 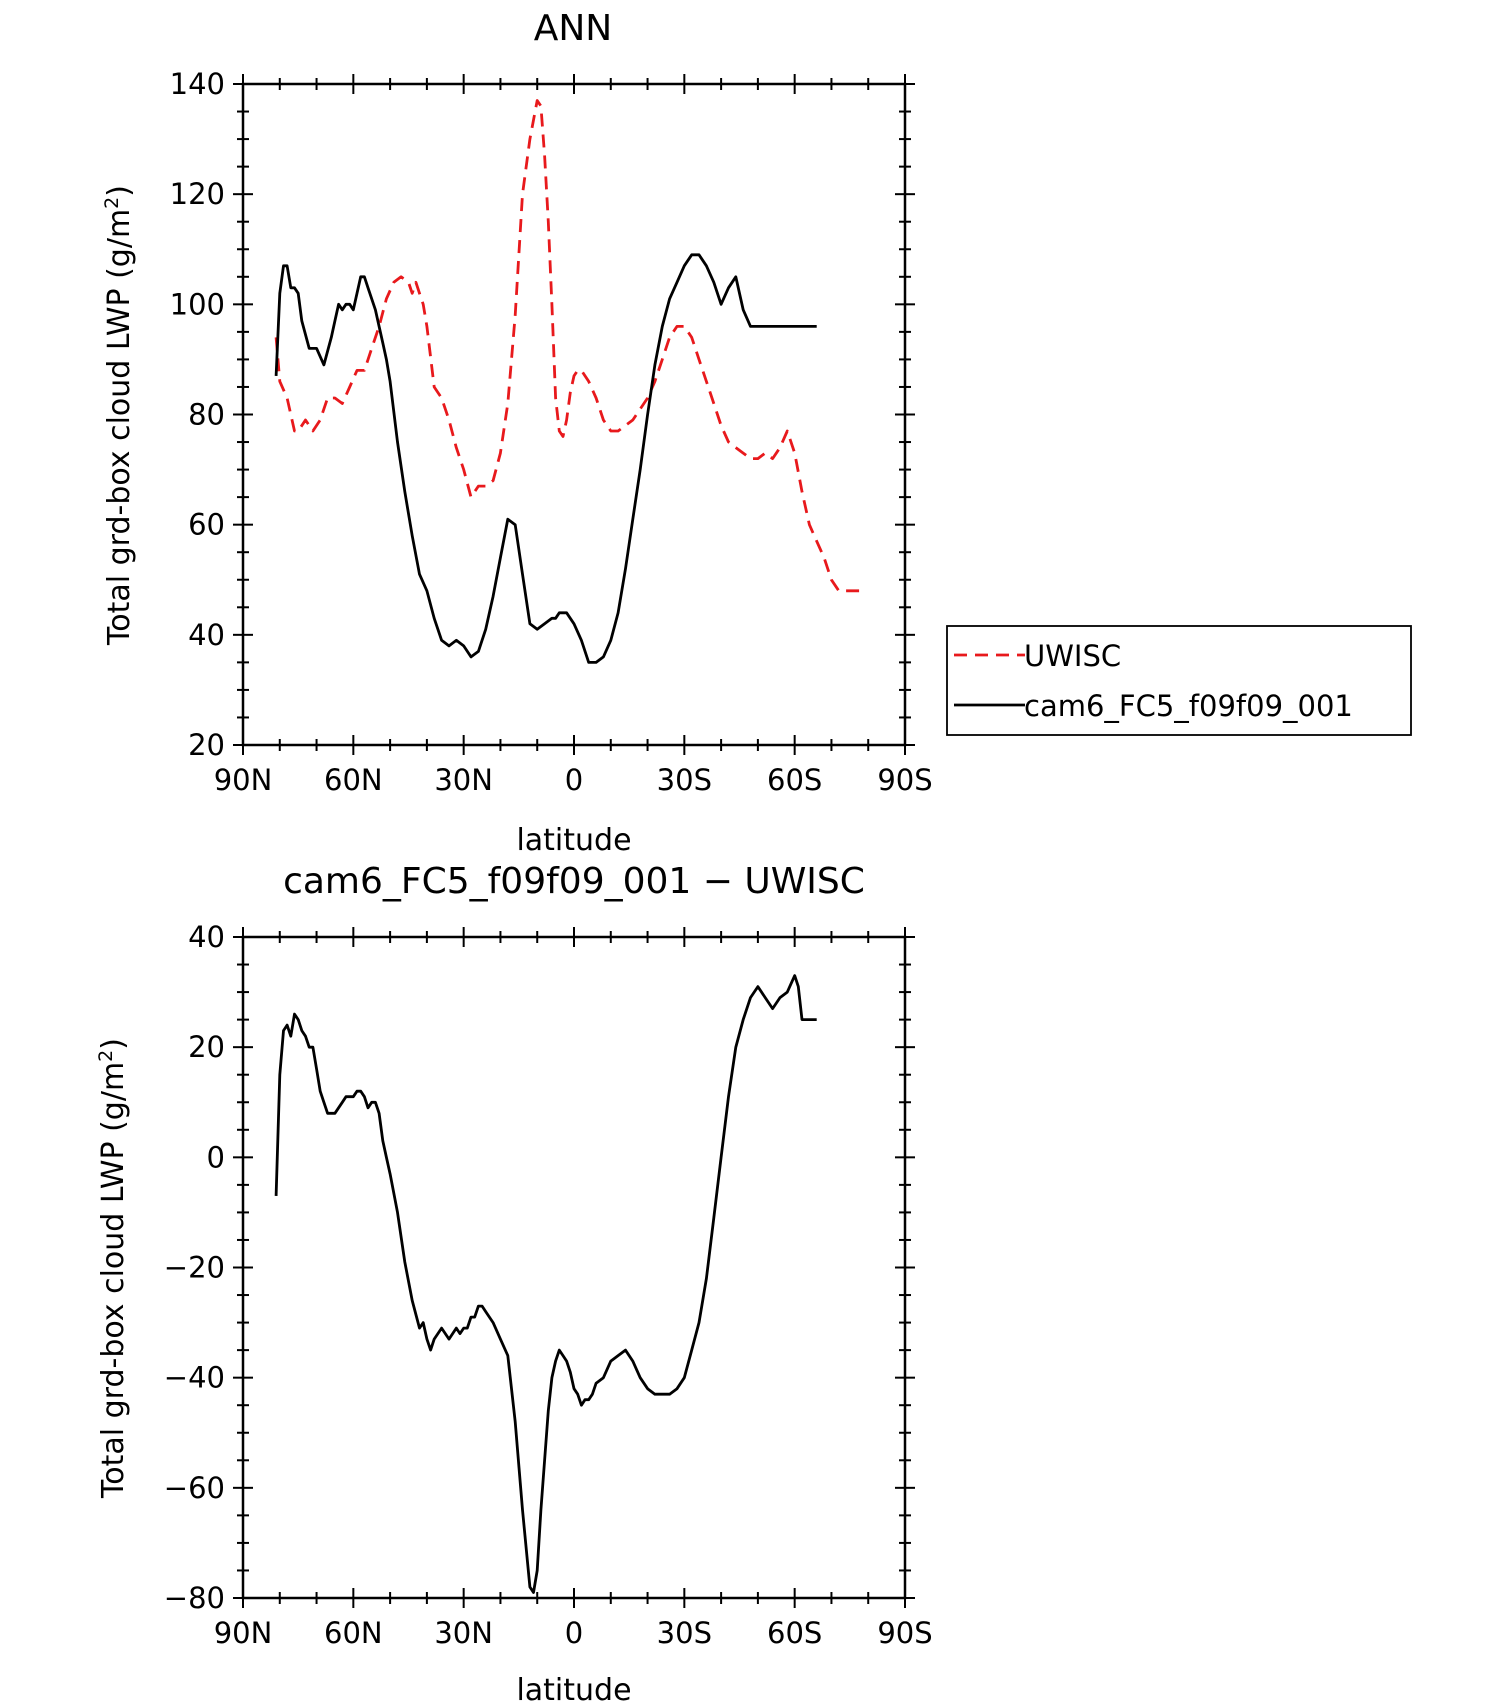 I want to click on y-tick-label: −20, so click(x=194, y=1268).